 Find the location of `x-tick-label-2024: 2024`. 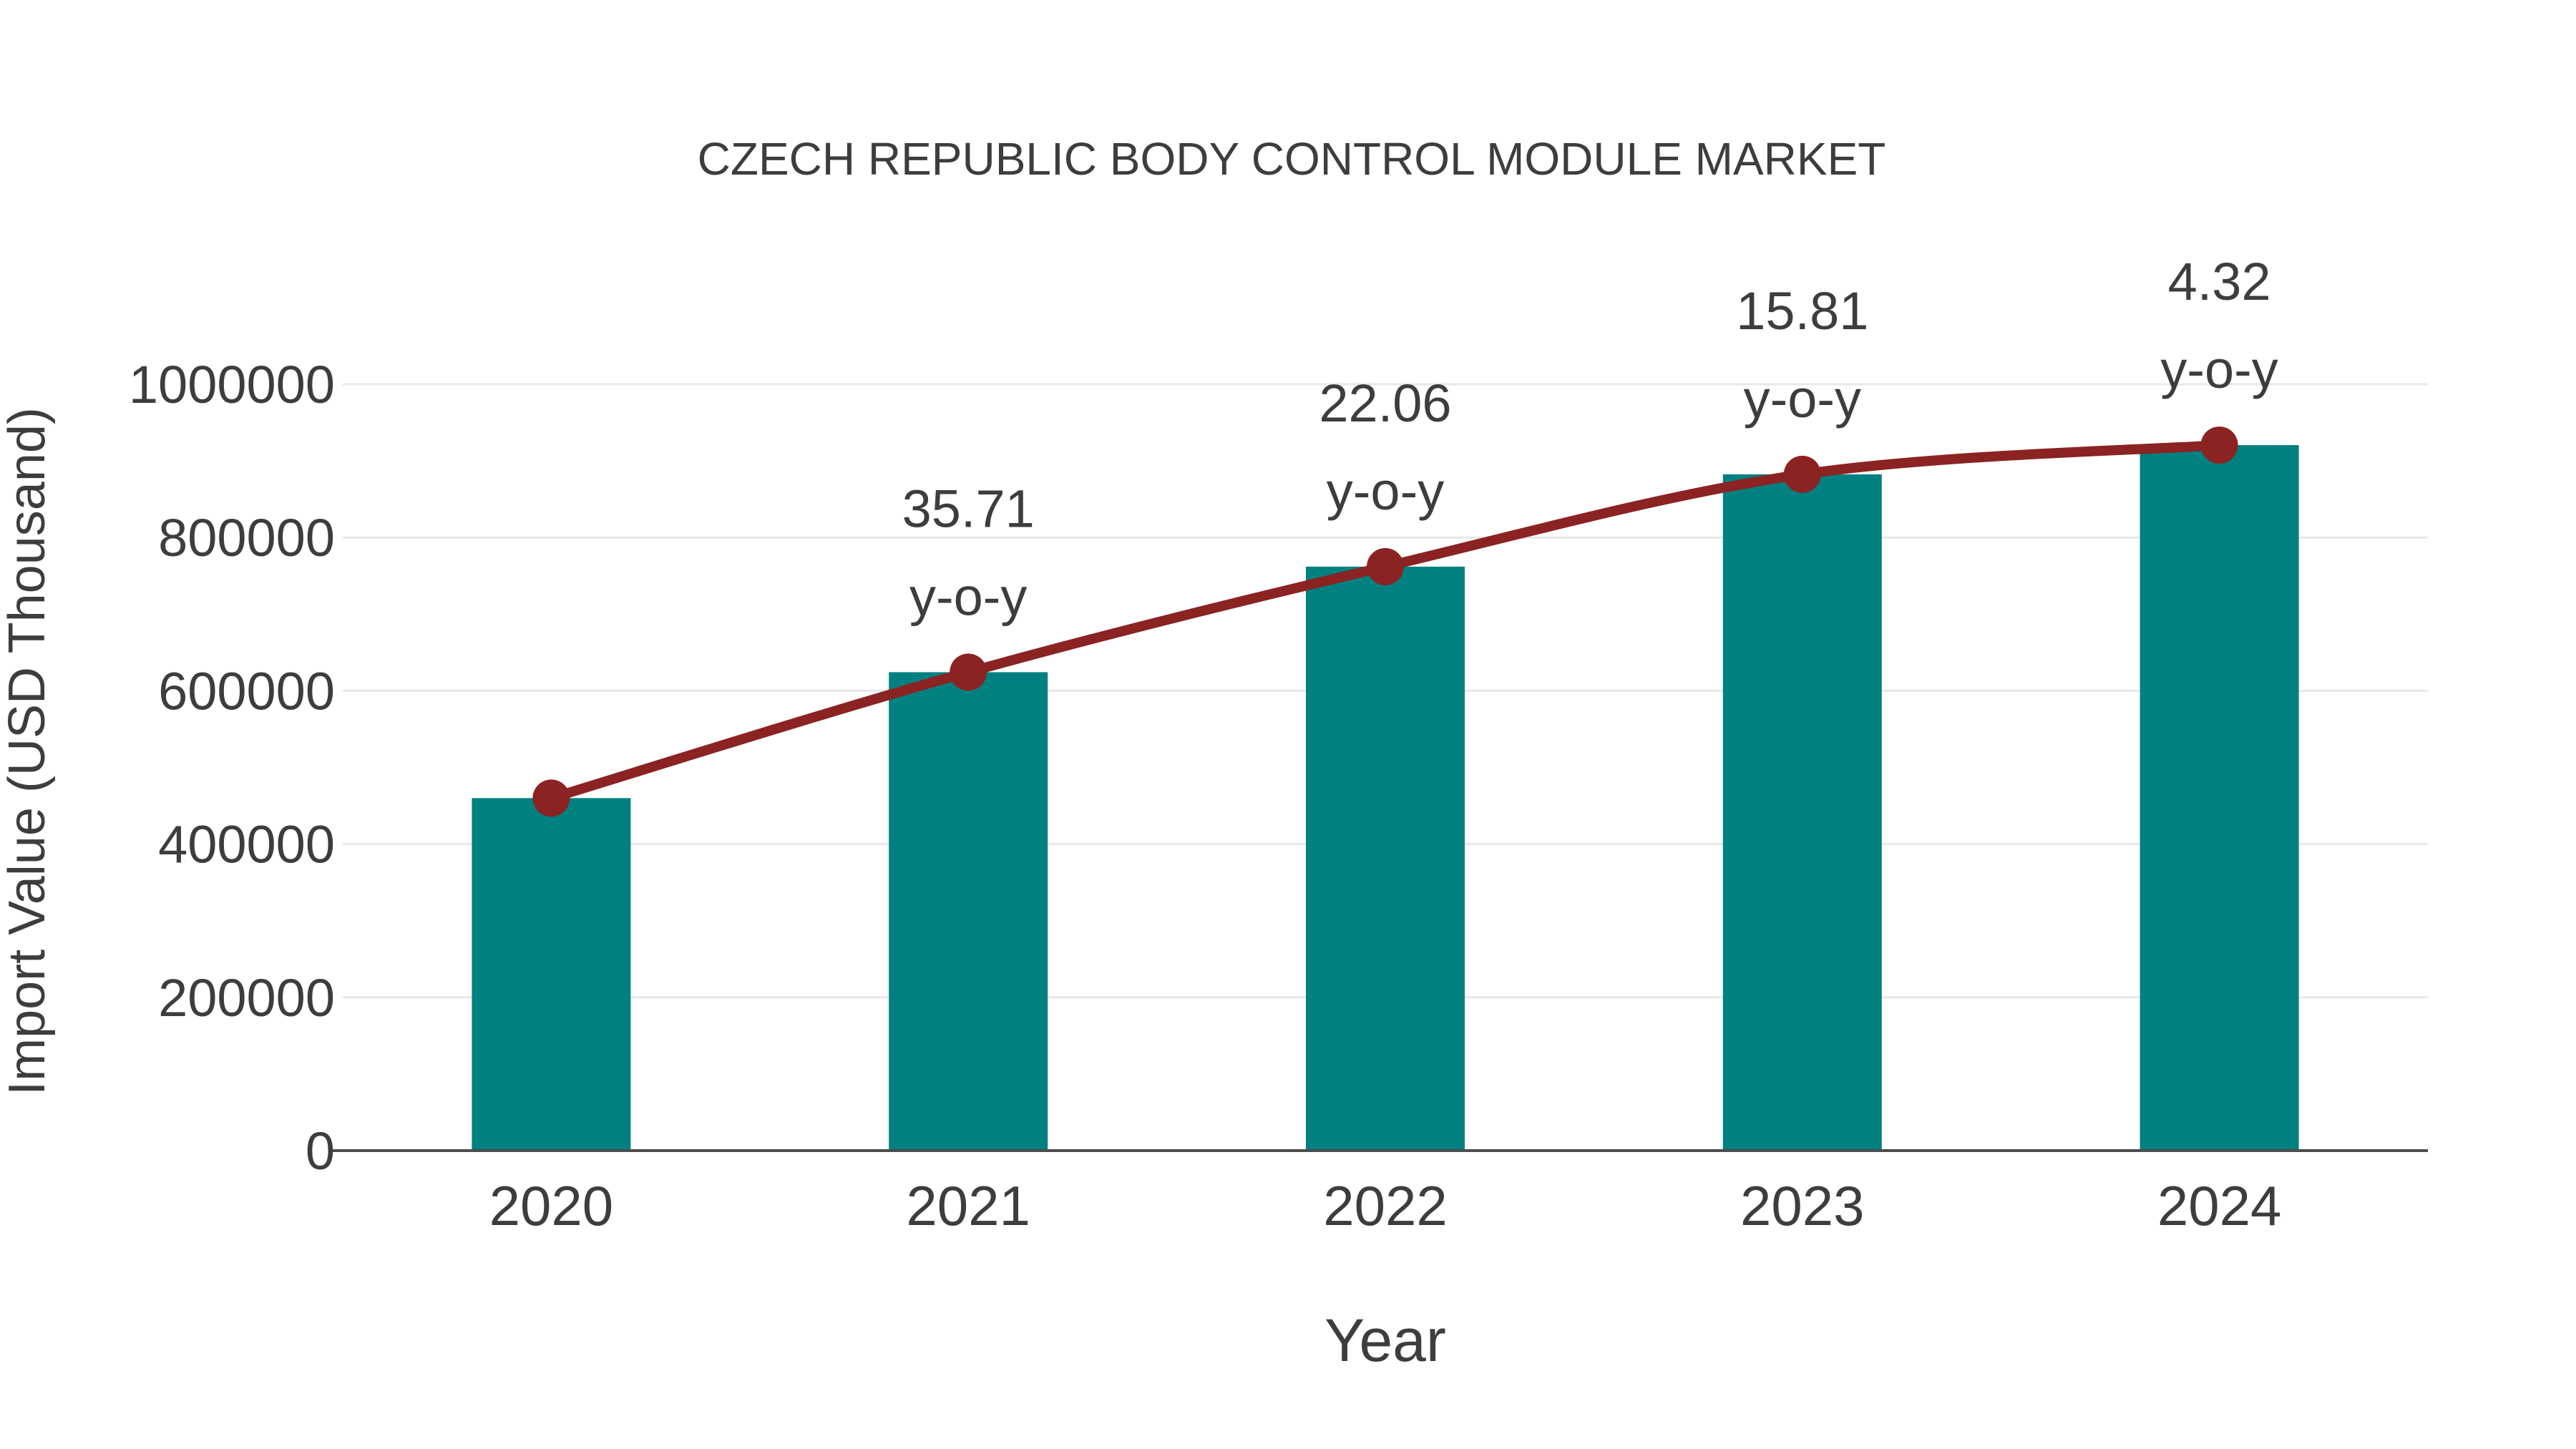

x-tick-label-2024: 2024 is located at coordinates (2219, 1205).